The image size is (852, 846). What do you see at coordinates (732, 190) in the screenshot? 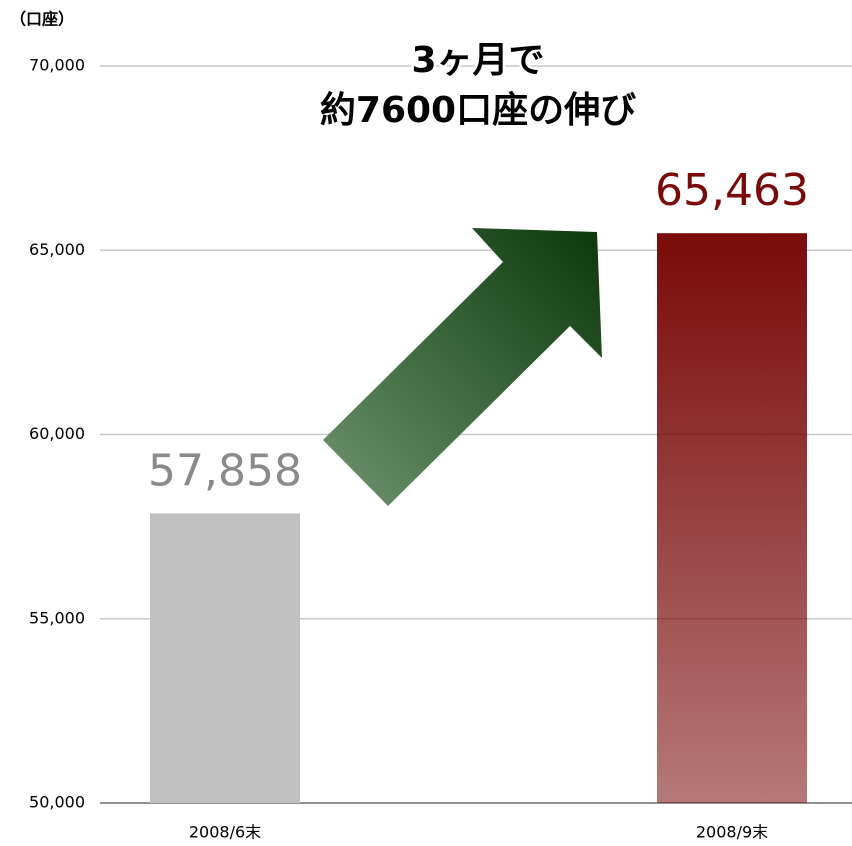
I see `data-label: 65,463` at bounding box center [732, 190].